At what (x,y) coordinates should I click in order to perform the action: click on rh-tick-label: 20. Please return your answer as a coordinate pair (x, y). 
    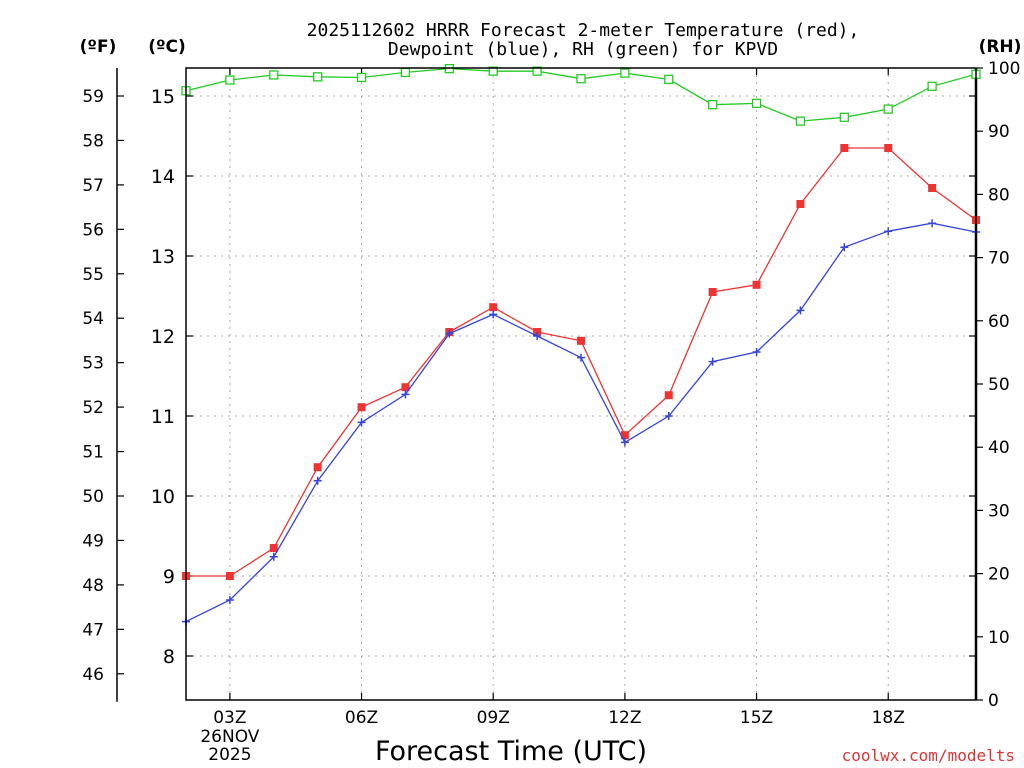
    Looking at the image, I should click on (999, 575).